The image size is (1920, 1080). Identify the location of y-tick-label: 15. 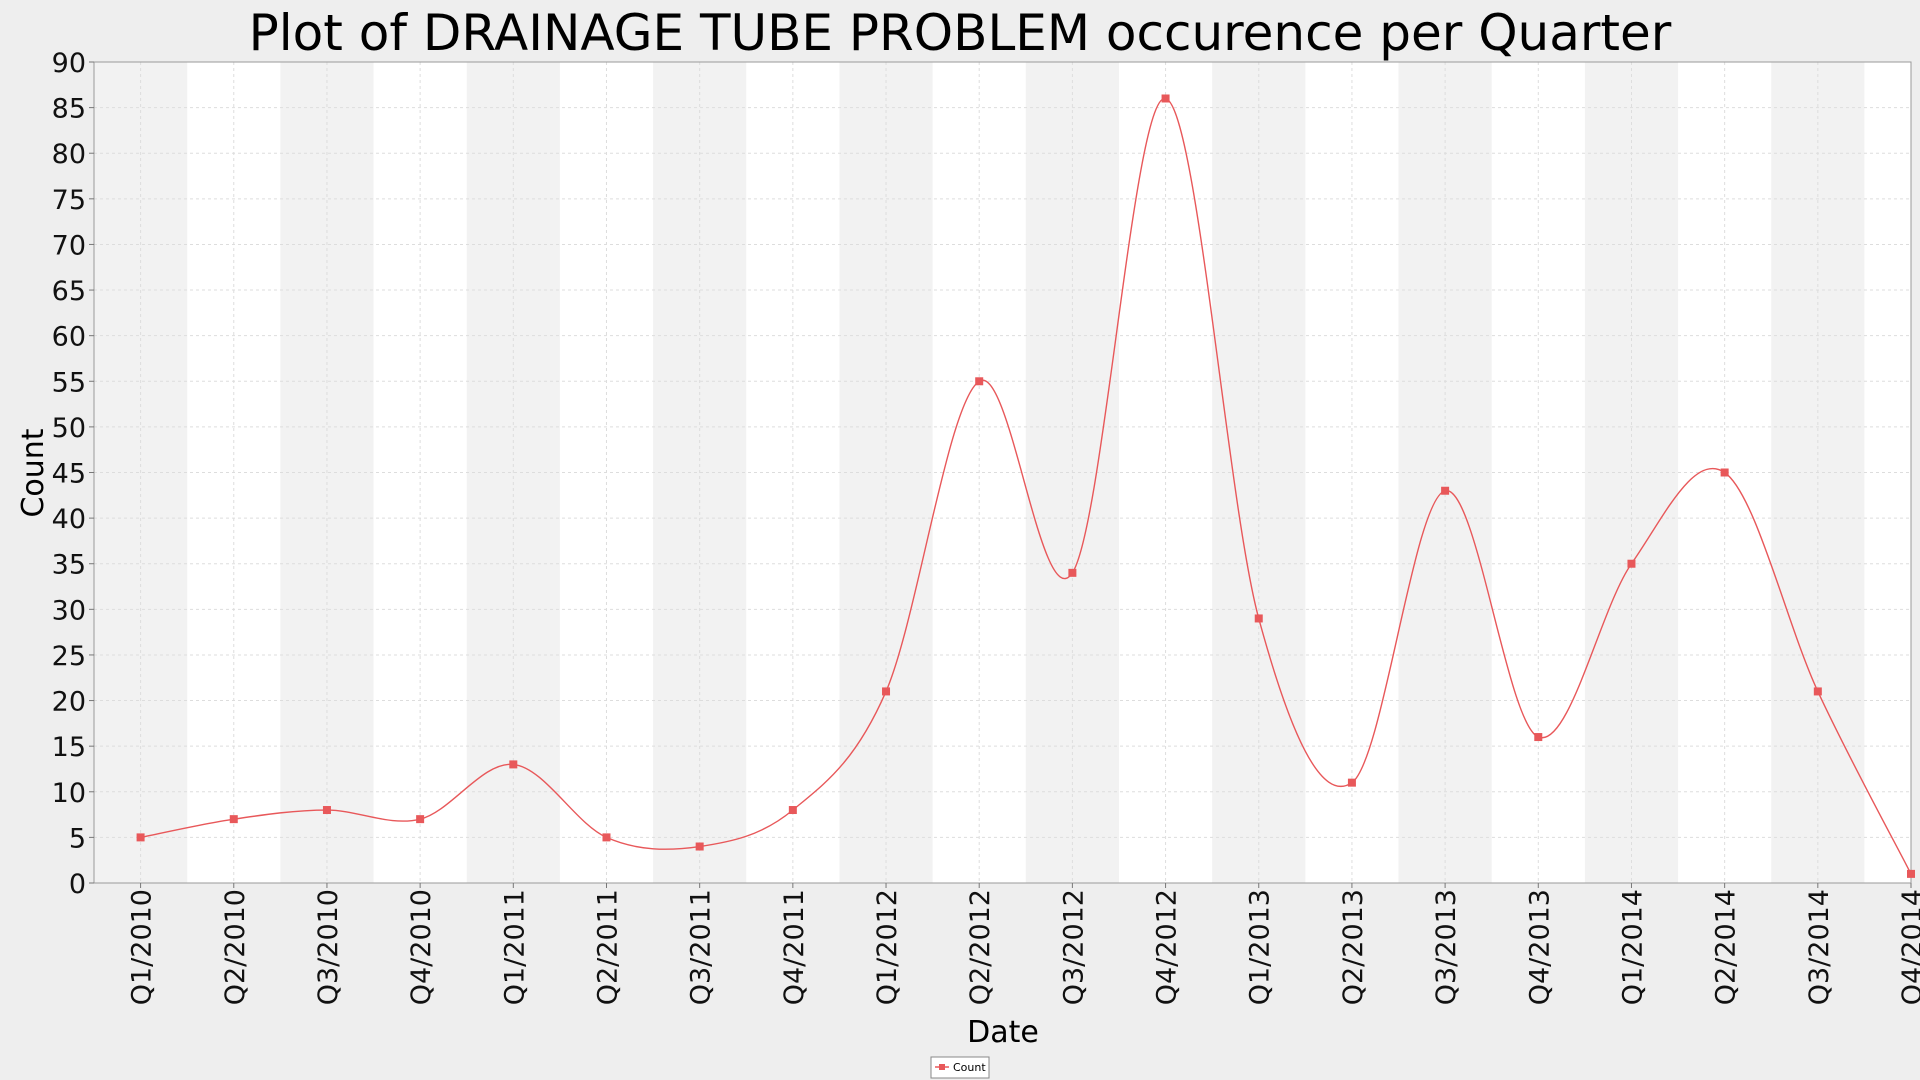
(69, 747).